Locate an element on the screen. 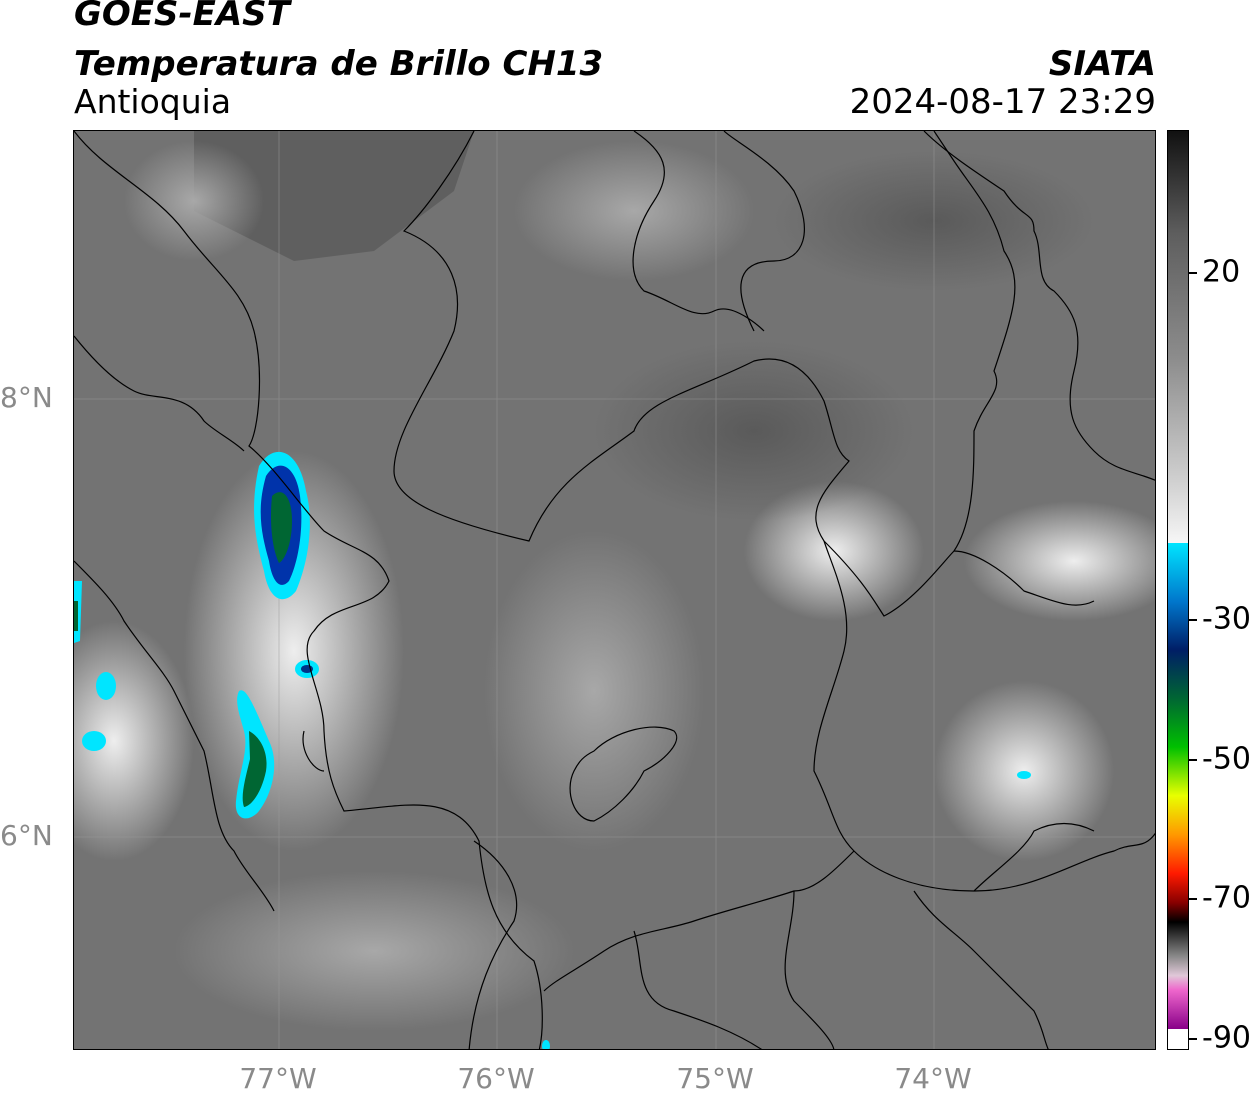 The image size is (1252, 1099). colorbar-label: -90 is located at coordinates (1226, 1038).